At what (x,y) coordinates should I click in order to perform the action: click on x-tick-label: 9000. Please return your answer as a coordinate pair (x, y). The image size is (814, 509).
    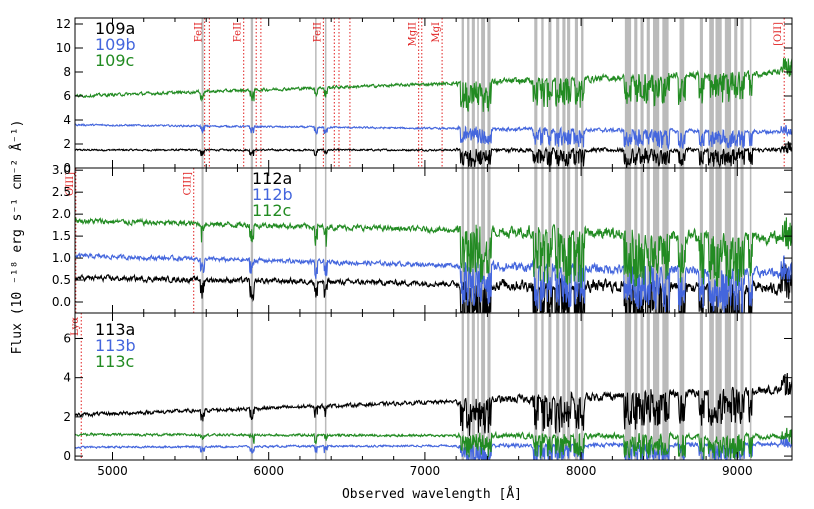
    Looking at the image, I should click on (737, 471).